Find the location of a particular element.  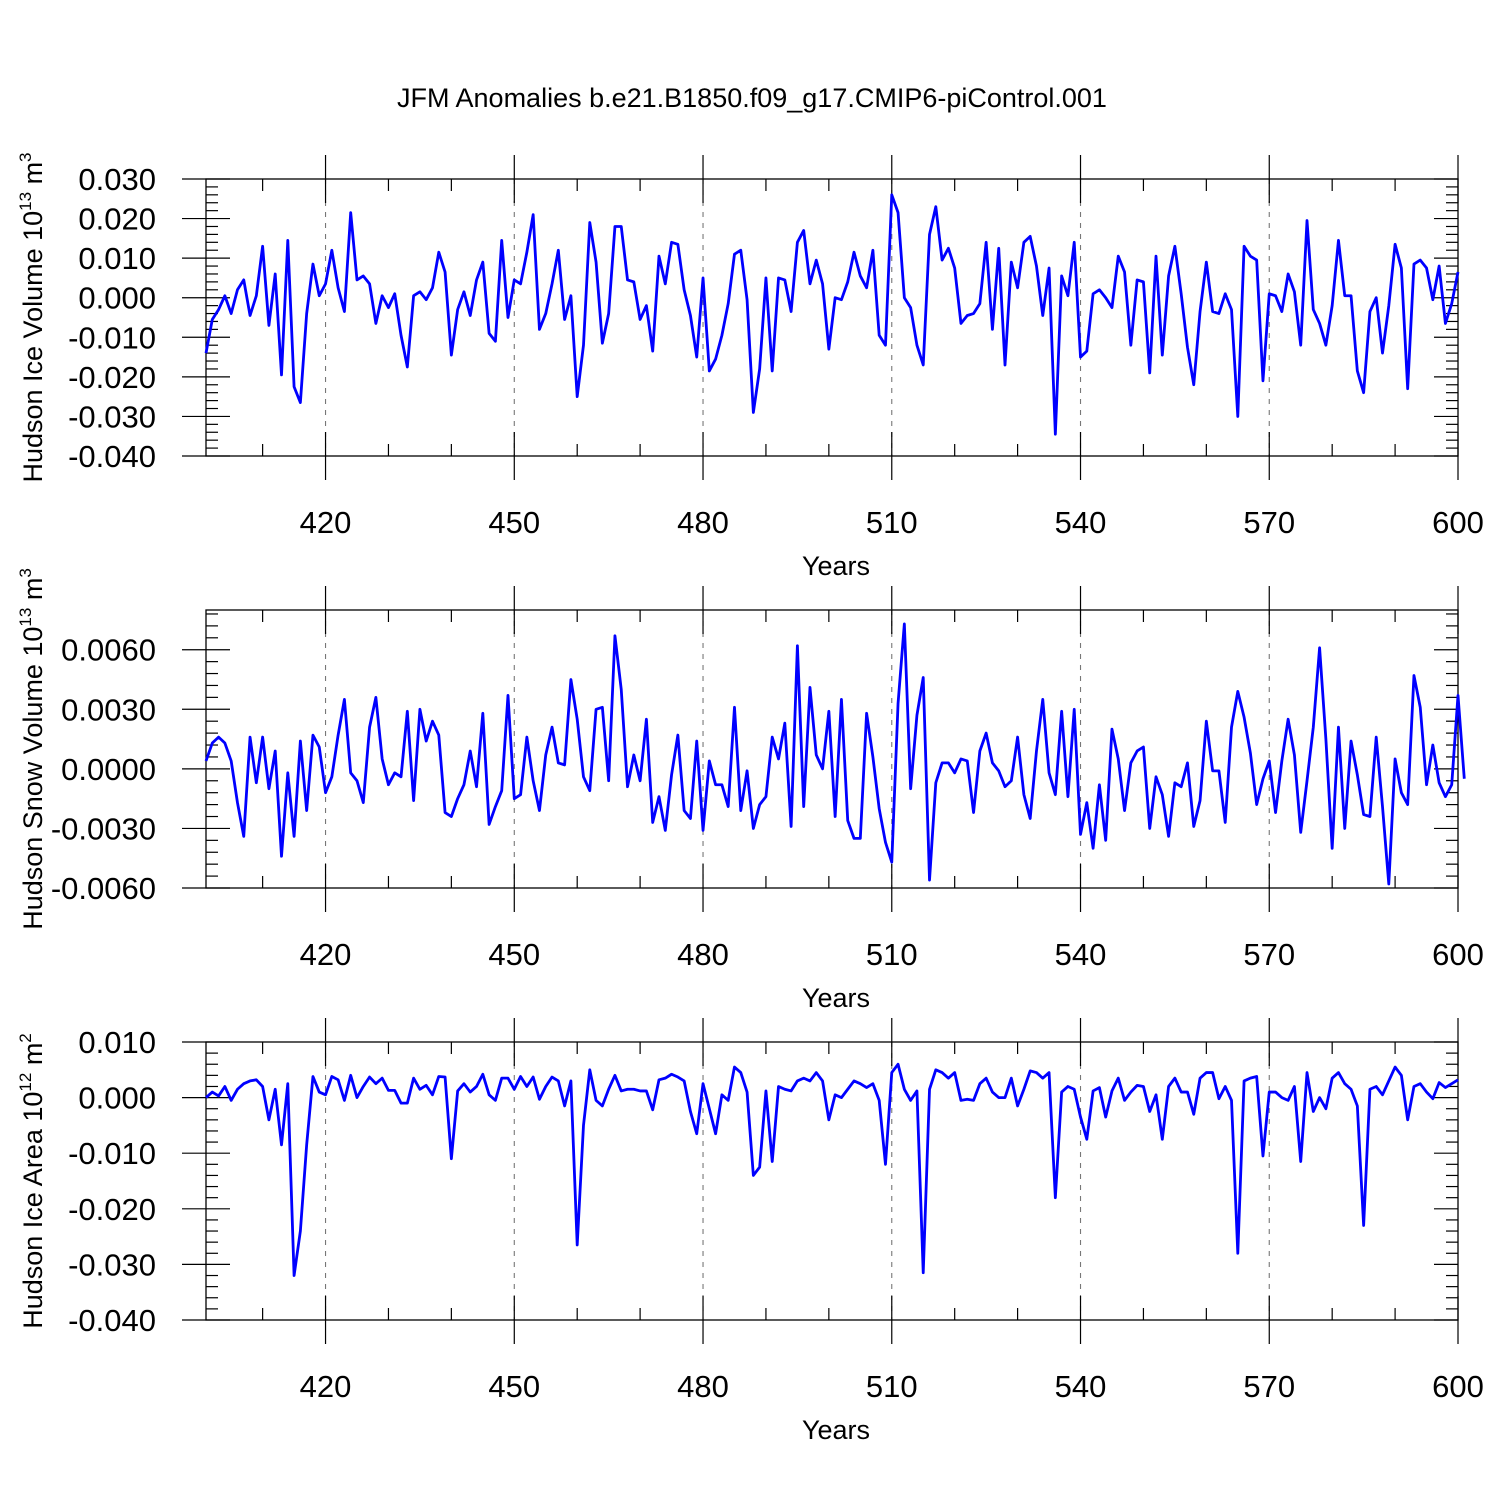

y-tick-label: 0.0060 is located at coordinates (108, 650).